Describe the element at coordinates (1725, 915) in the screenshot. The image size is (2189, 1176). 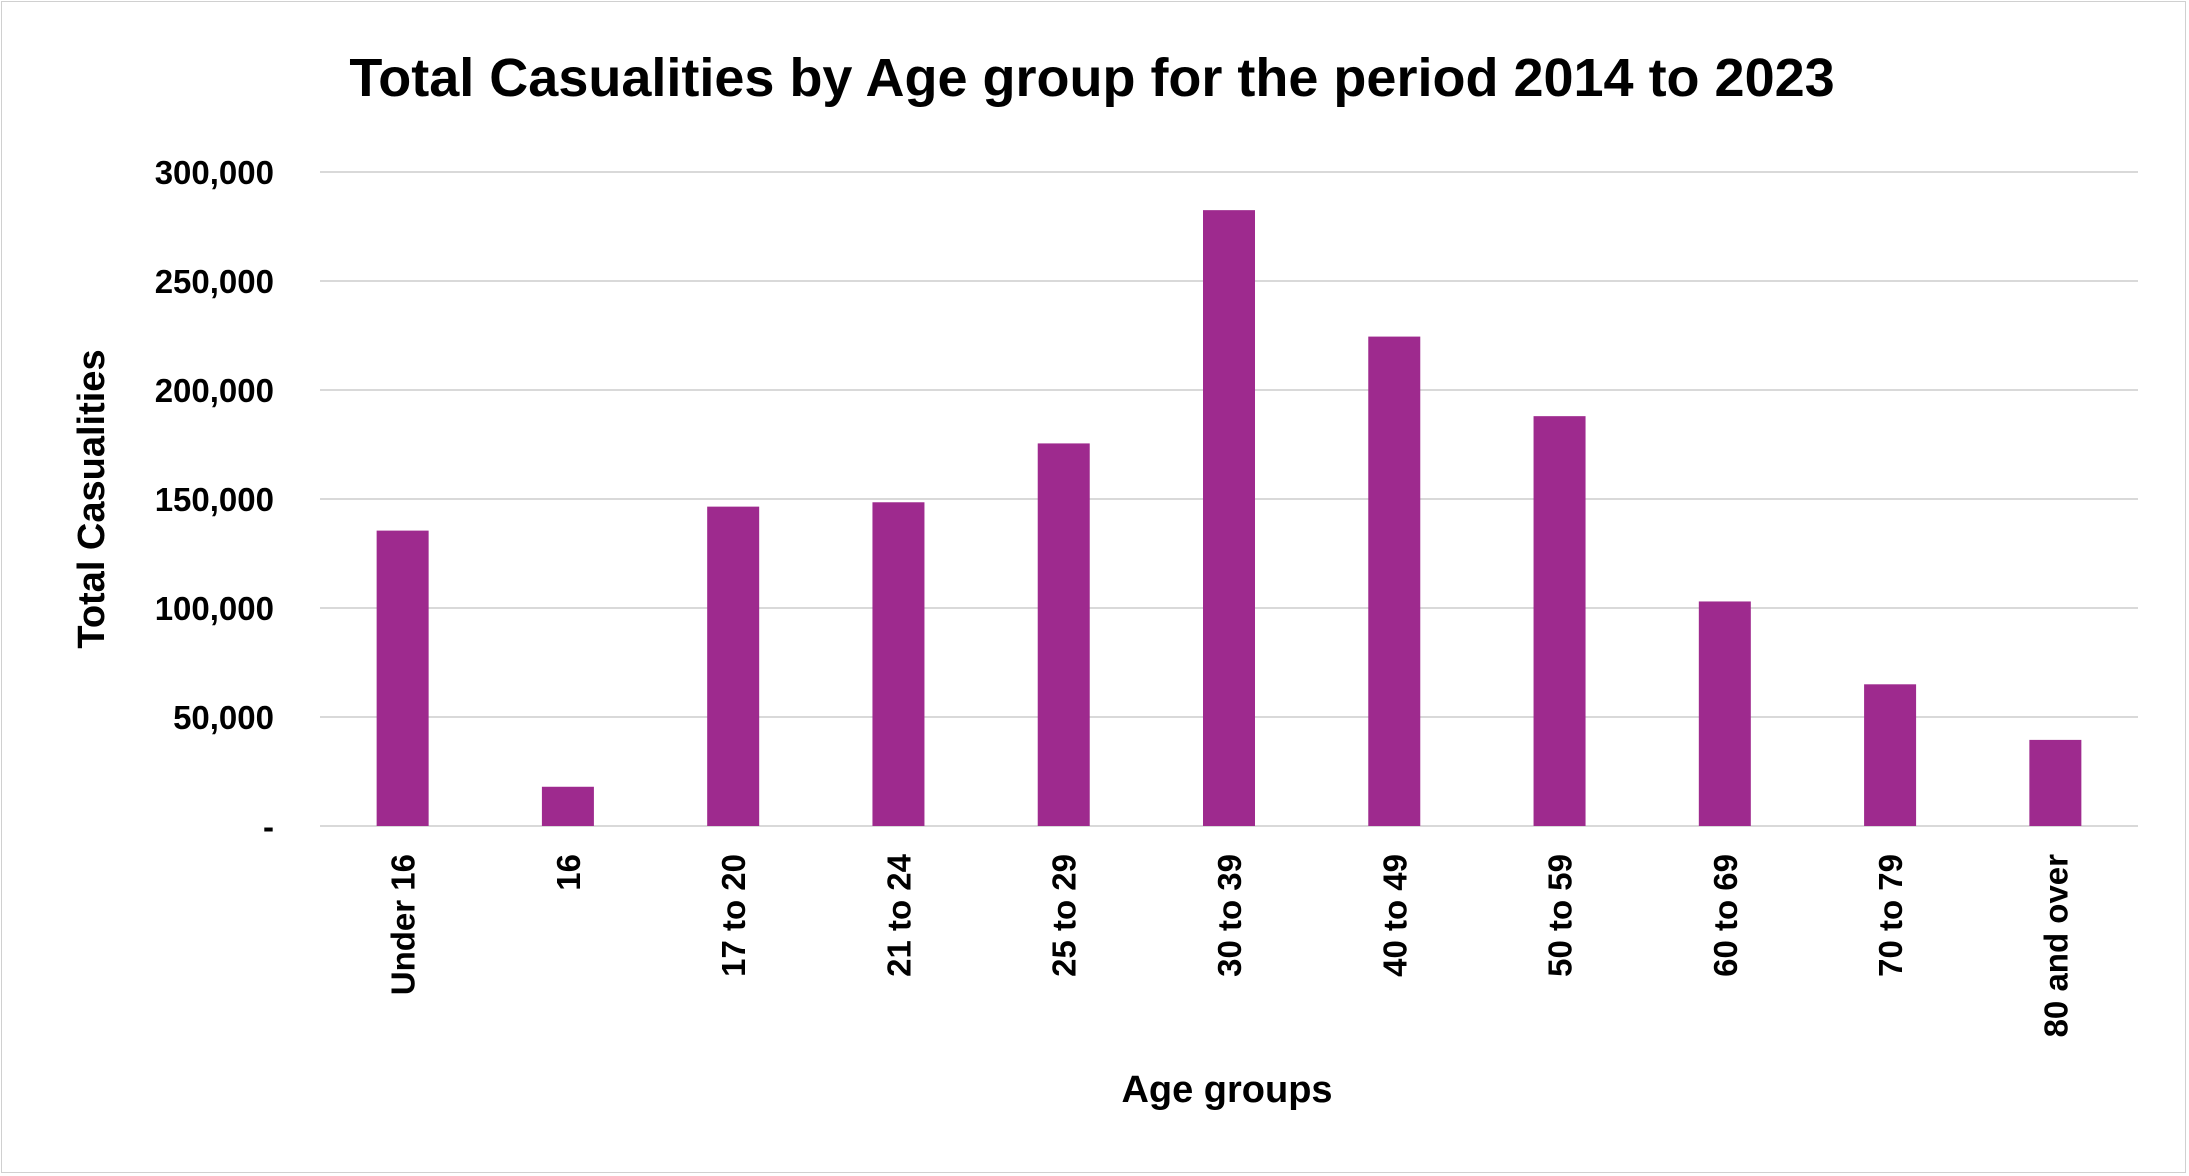
I see `x-tick-label: 60 to 69` at that location.